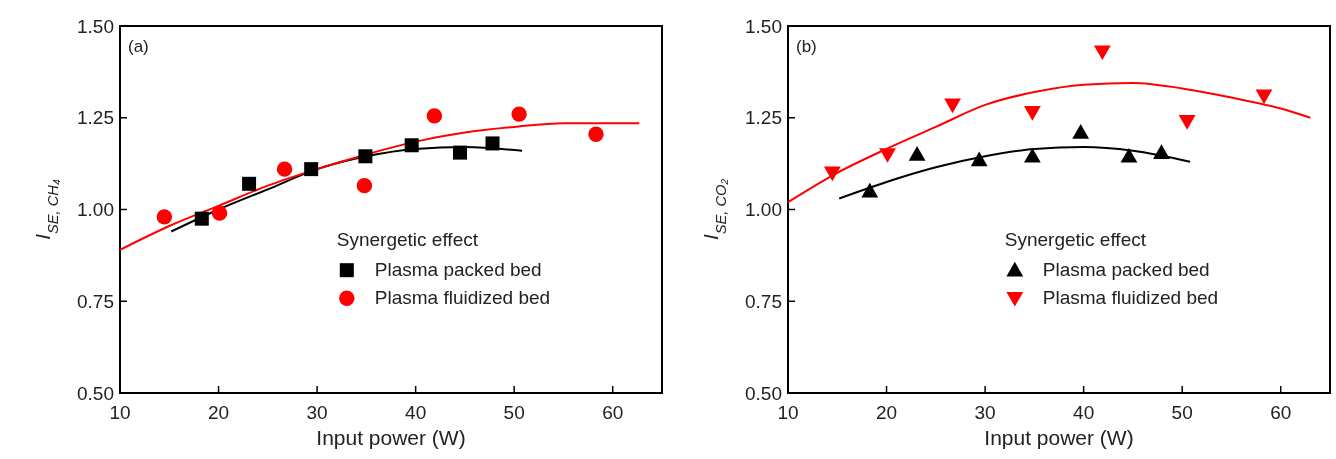 The height and width of the screenshot is (459, 1336). I want to click on annotation: (b), so click(806, 46).